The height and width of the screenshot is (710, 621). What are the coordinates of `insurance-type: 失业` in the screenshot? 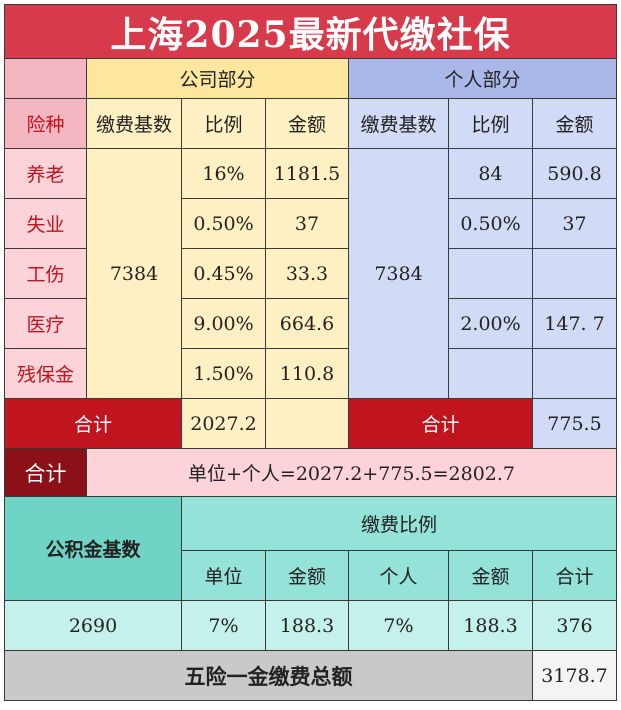 It's located at (45, 223).